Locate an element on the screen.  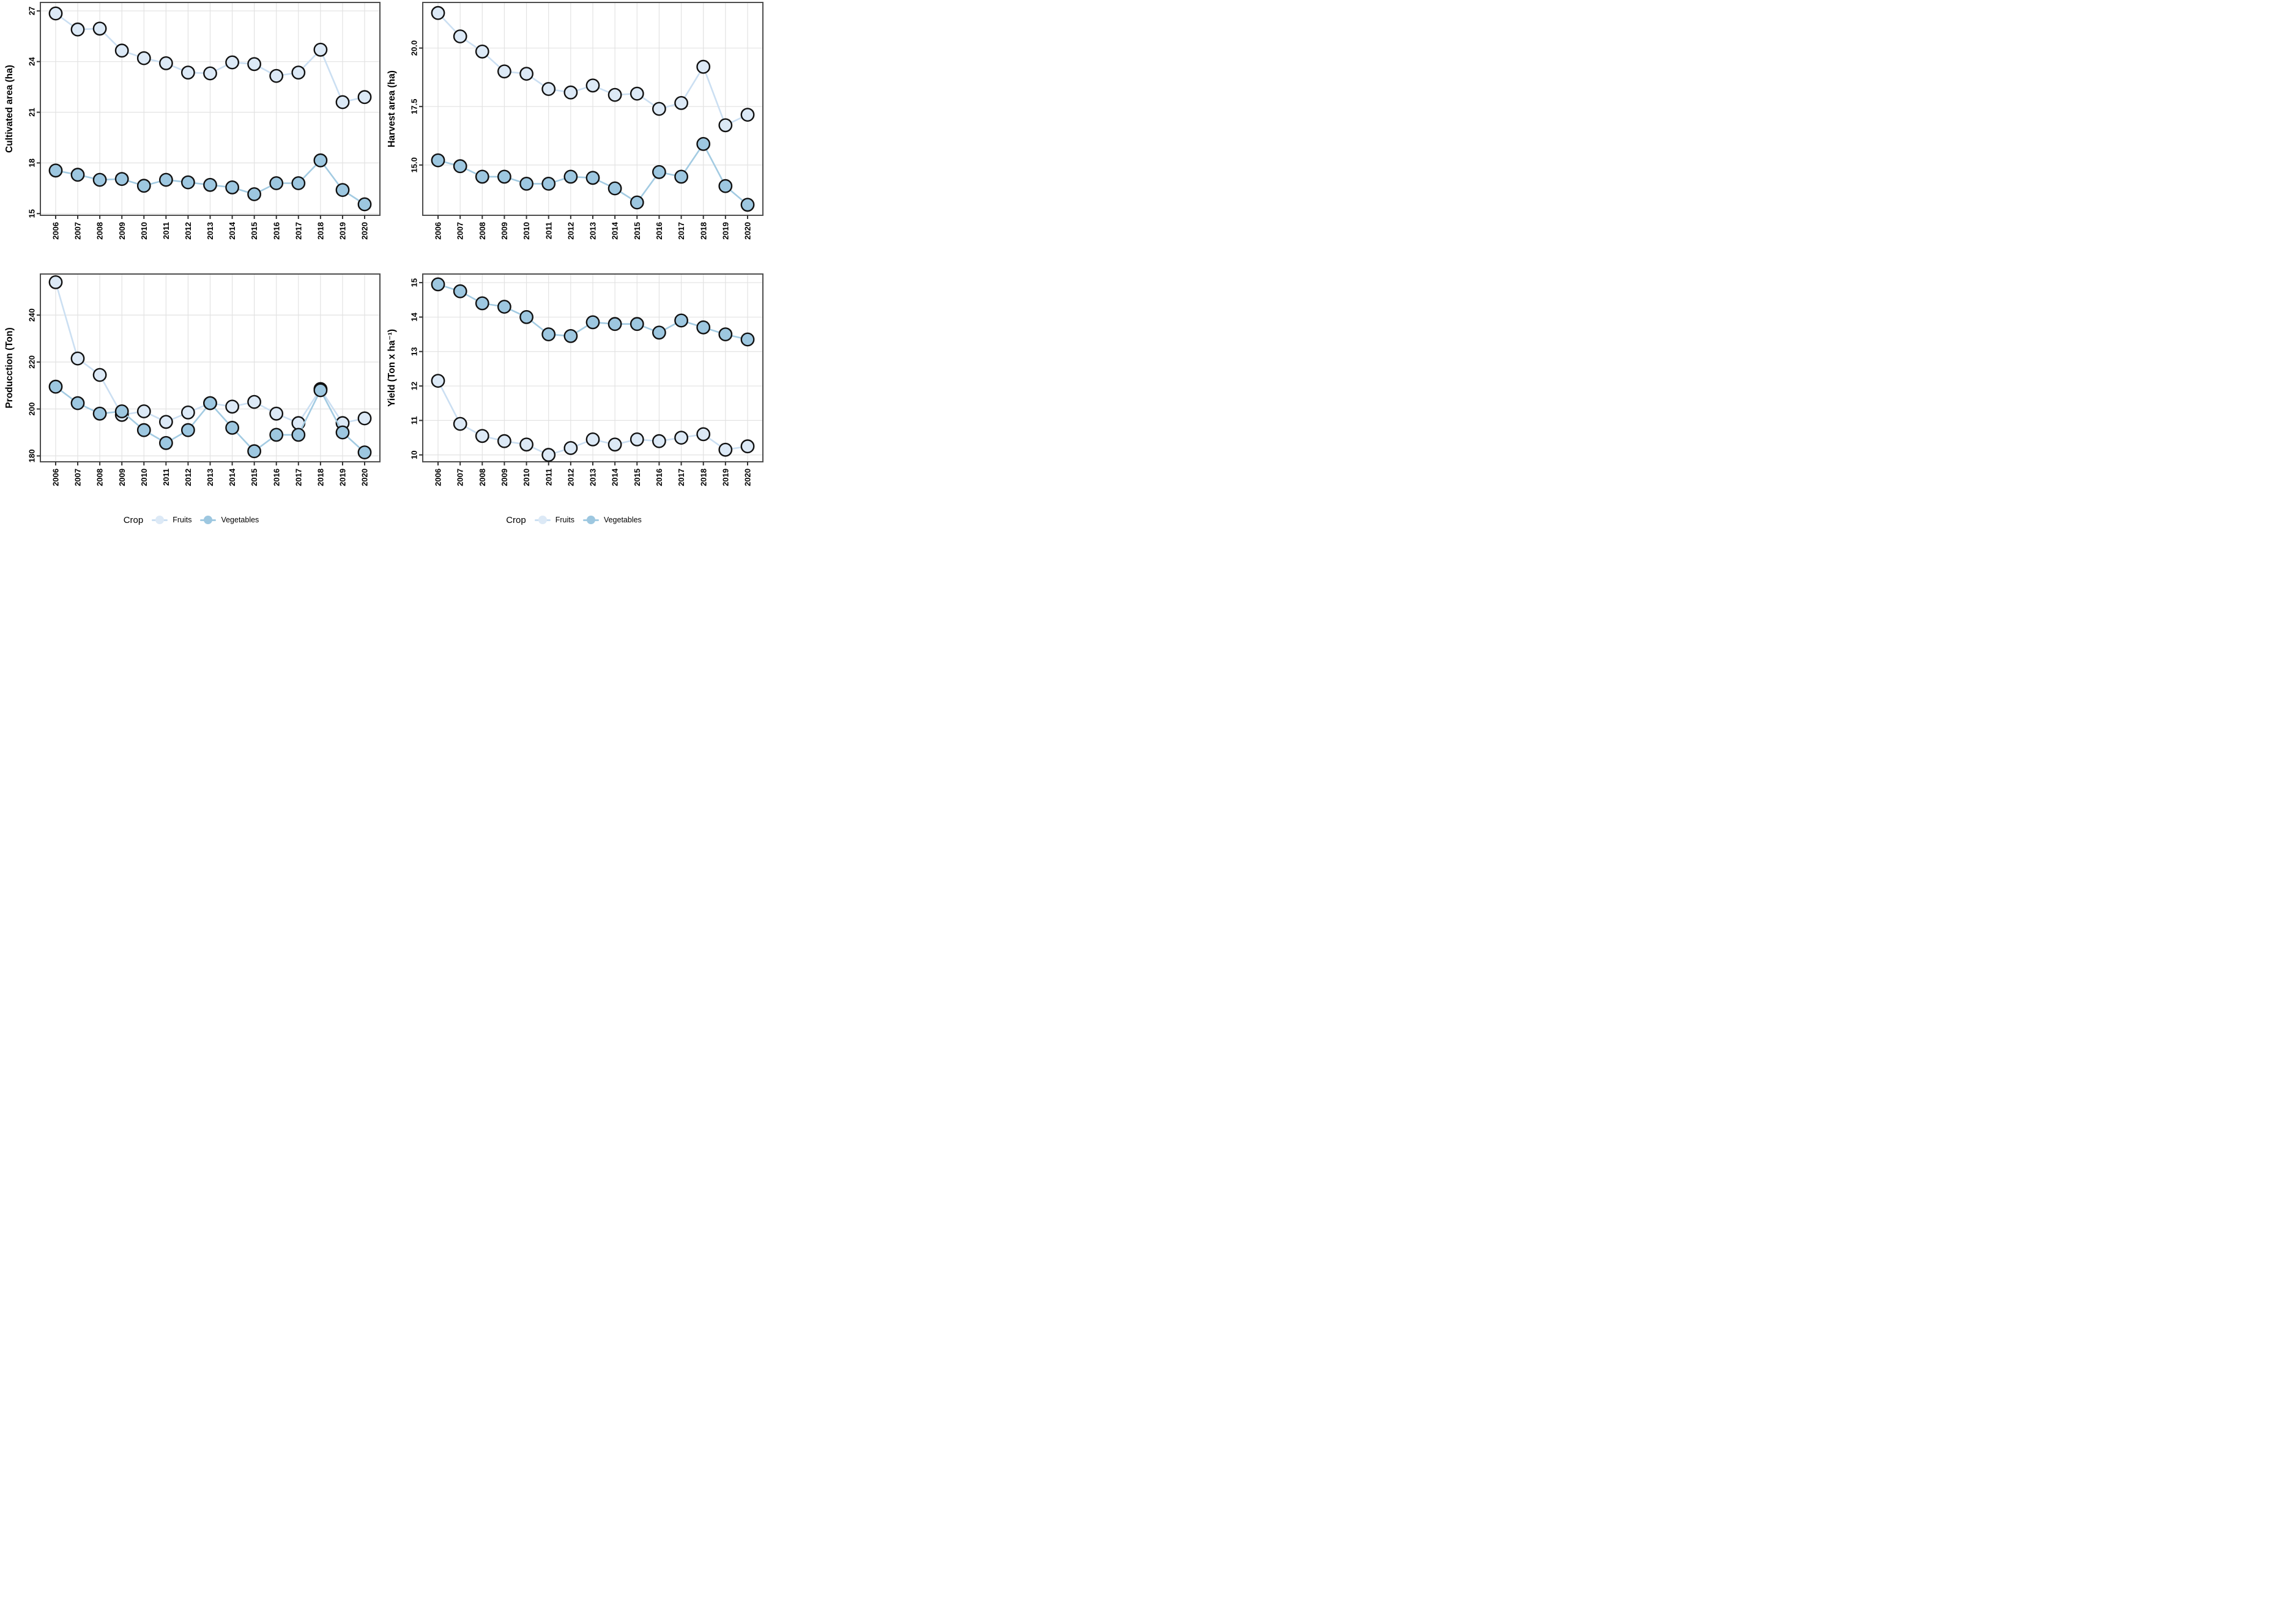
y-tick-label: 24 is located at coordinates (32, 61).